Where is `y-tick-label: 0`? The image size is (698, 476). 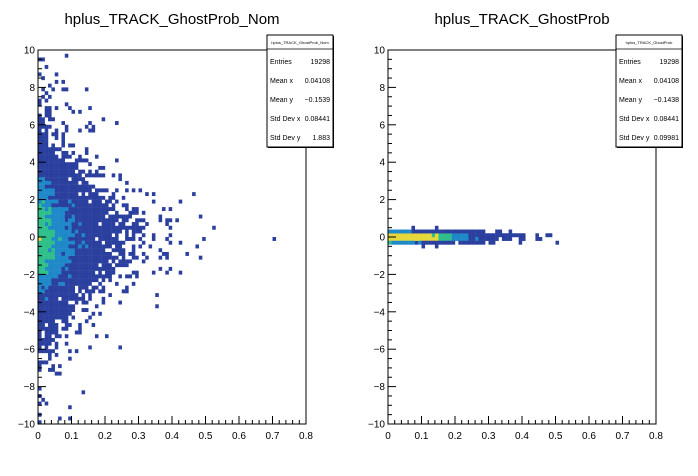 y-tick-label: 0 is located at coordinates (382, 238).